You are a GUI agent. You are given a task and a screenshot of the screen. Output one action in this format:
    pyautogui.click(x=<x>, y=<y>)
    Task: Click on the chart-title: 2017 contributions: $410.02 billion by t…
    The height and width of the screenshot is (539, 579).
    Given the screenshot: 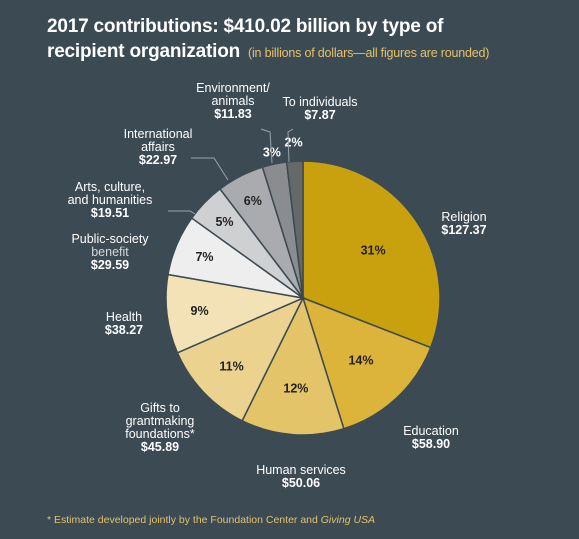 What is the action you would take?
    pyautogui.click(x=307, y=40)
    